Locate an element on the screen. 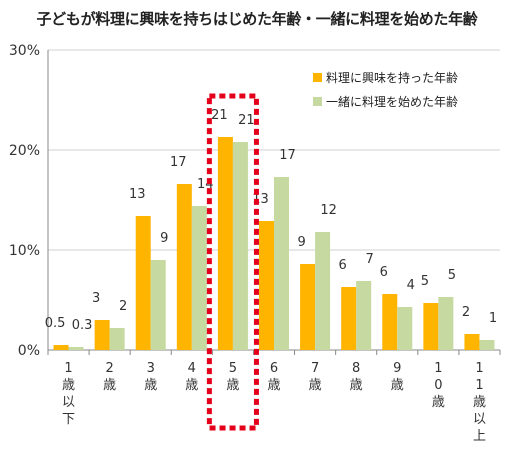  y-tick-label: 10% is located at coordinates (24, 251).